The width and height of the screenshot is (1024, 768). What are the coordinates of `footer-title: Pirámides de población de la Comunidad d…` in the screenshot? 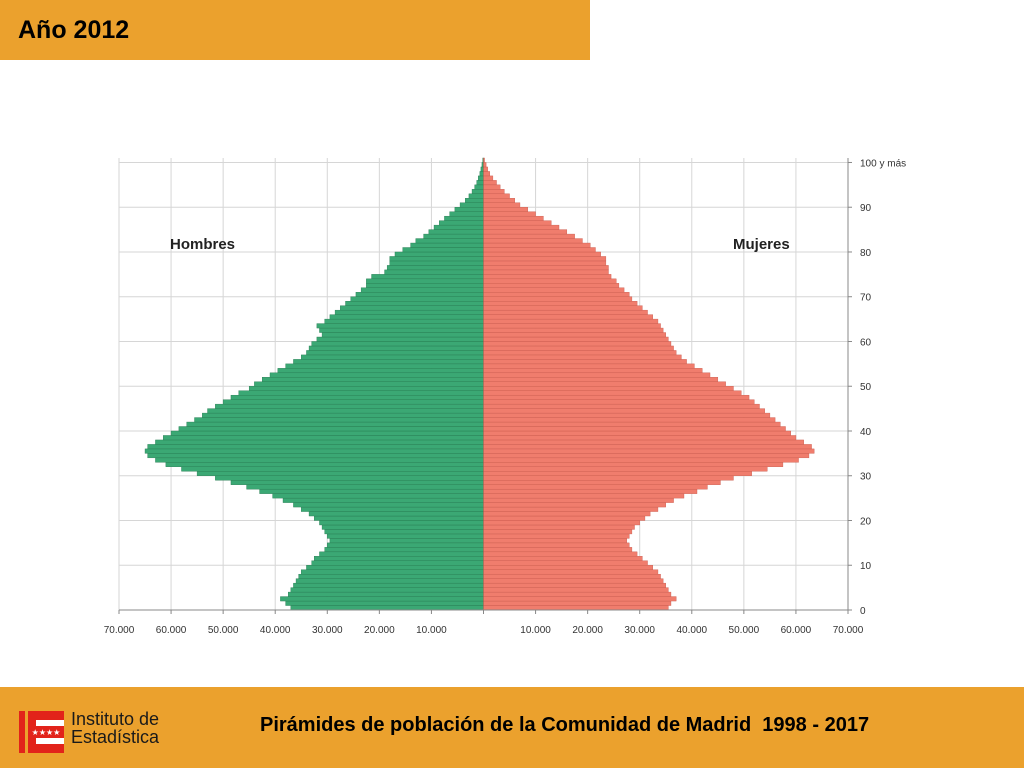 It's located at (565, 725).